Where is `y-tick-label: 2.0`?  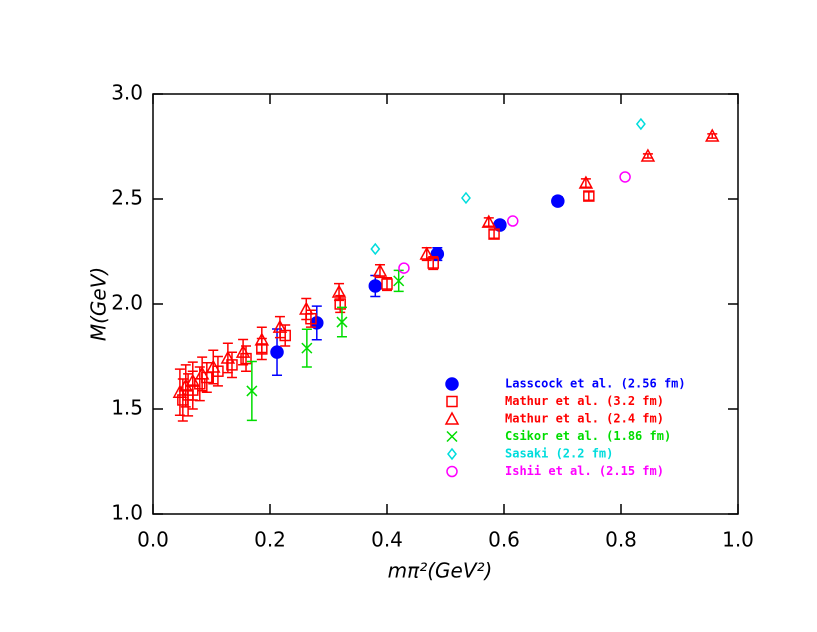 y-tick-label: 2.0 is located at coordinates (127, 303).